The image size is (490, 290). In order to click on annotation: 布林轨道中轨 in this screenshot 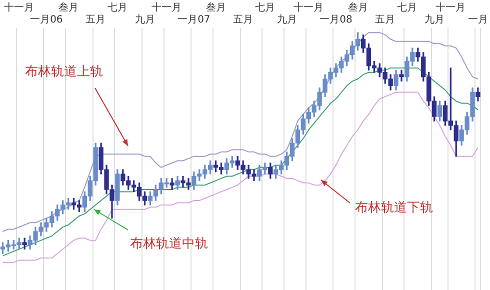, I will do `click(169, 244)`.